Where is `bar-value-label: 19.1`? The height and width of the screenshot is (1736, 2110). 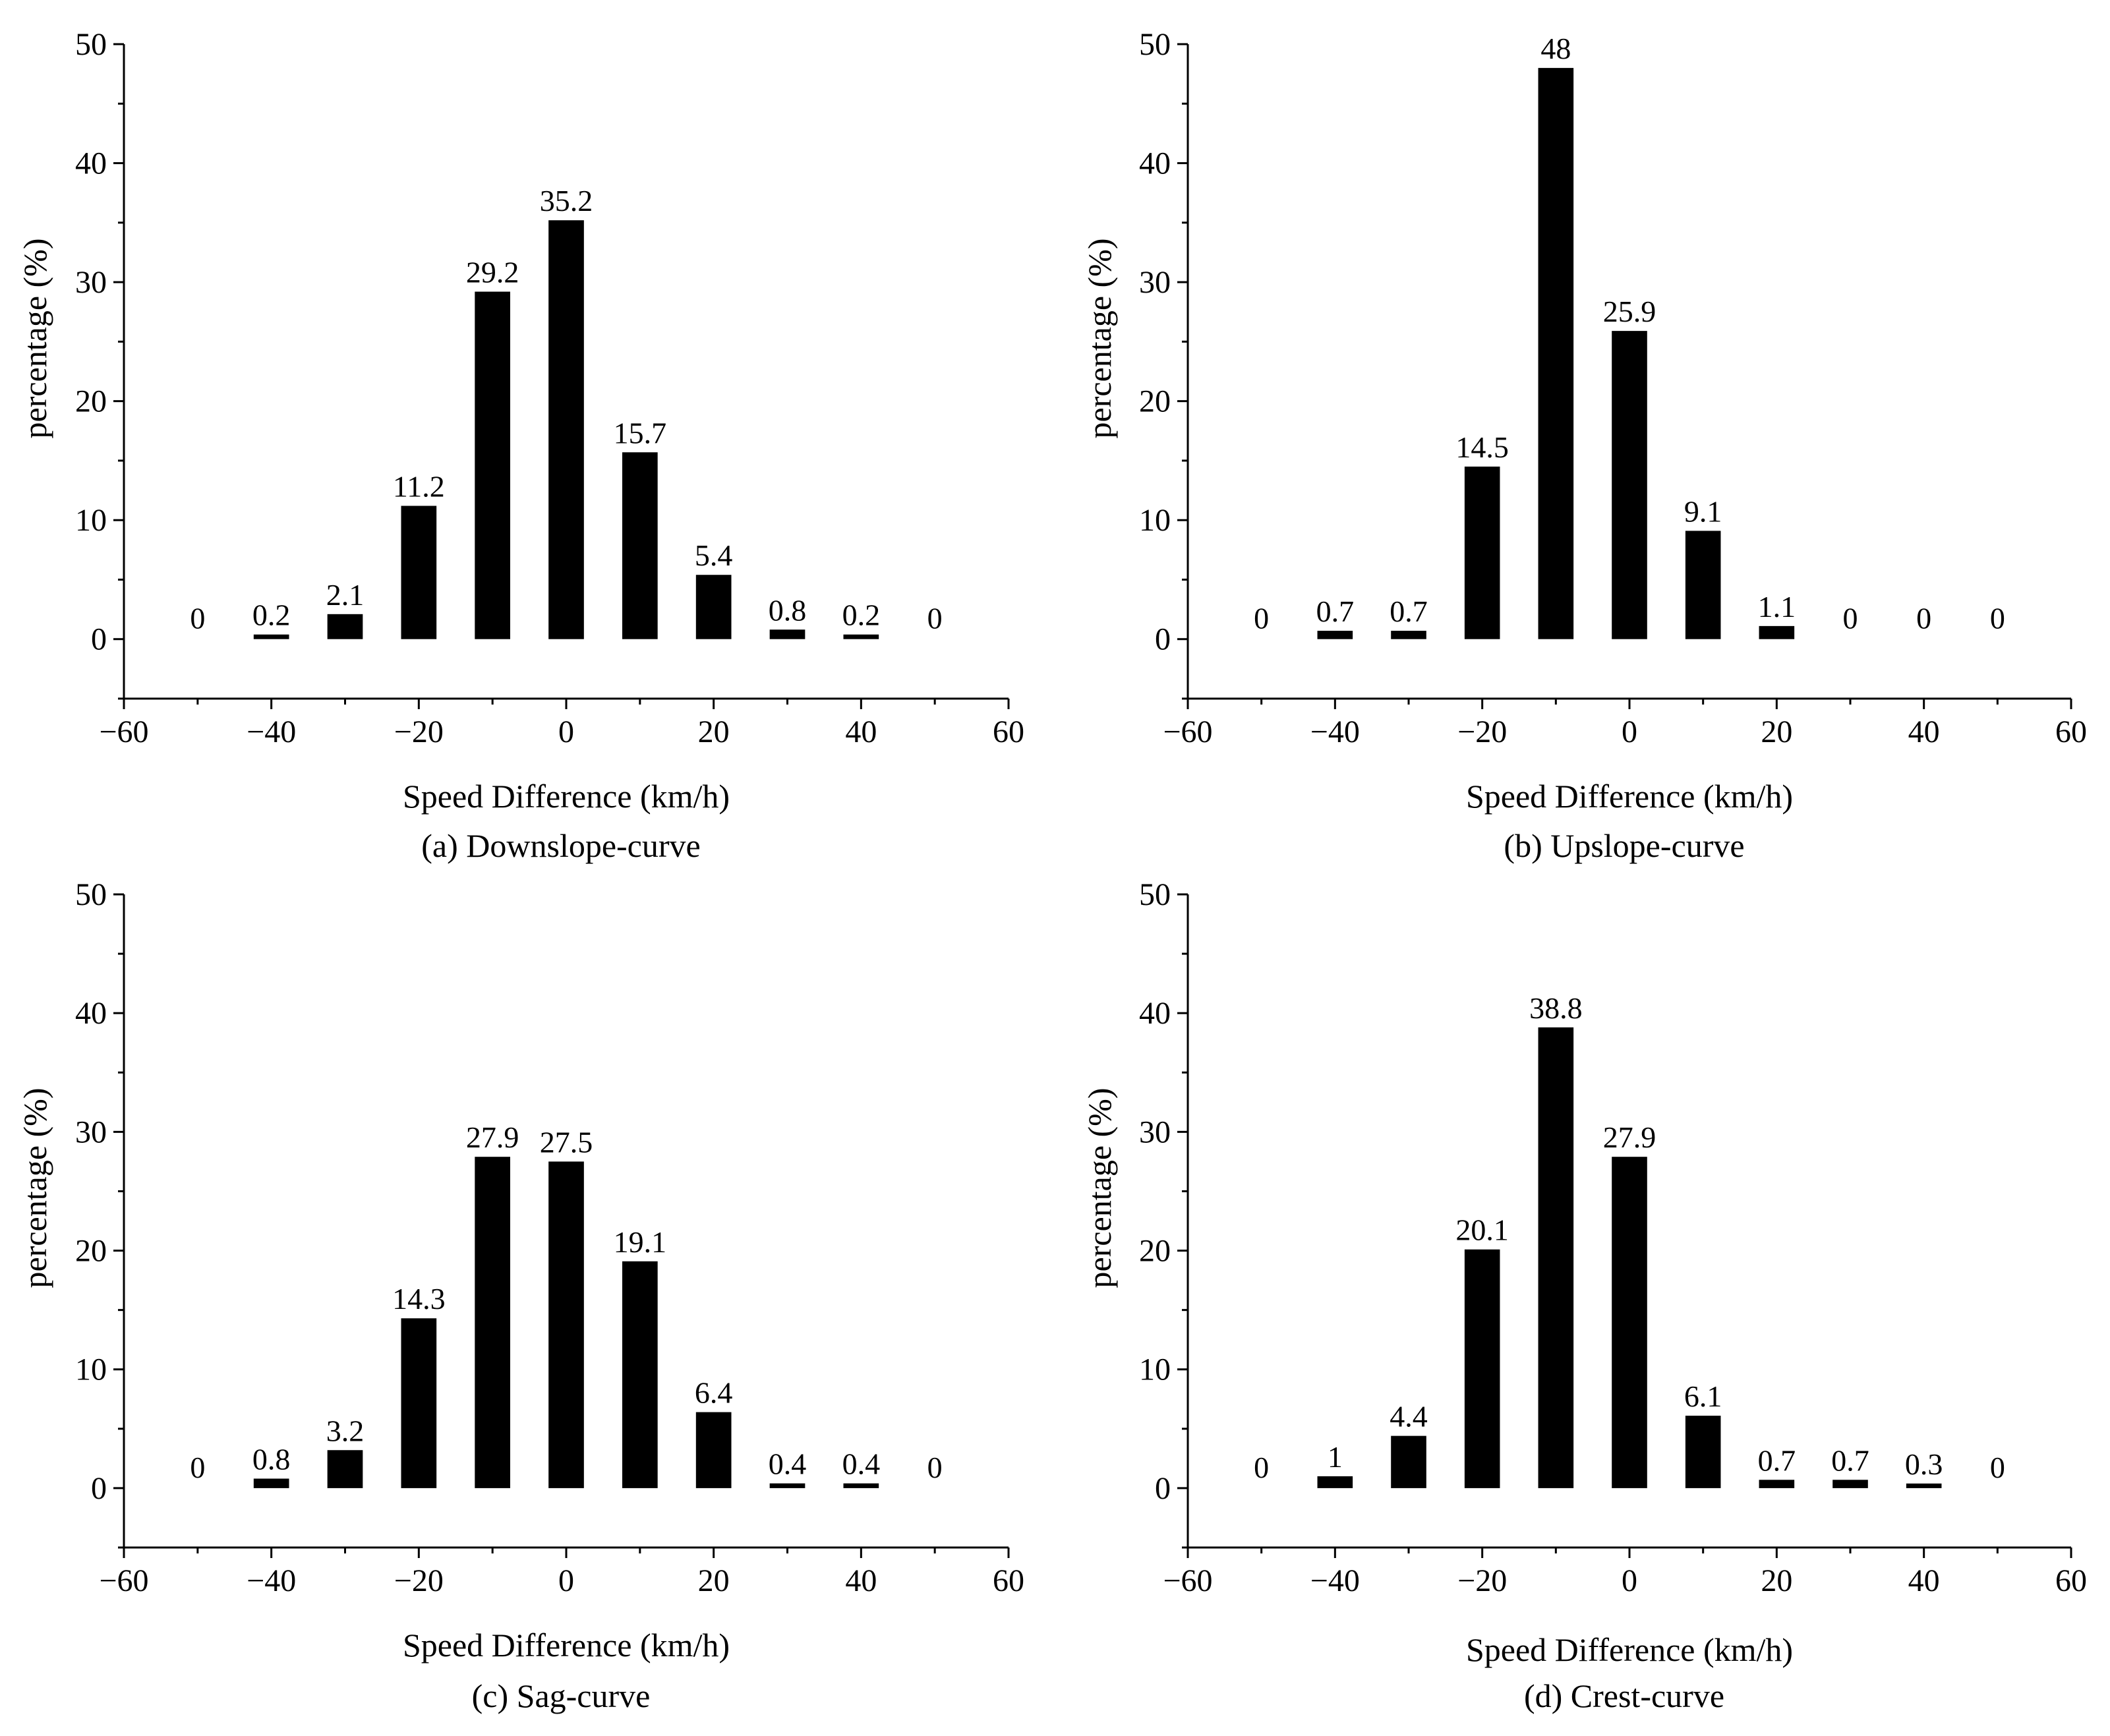 bar-value-label: 19.1 is located at coordinates (640, 1242).